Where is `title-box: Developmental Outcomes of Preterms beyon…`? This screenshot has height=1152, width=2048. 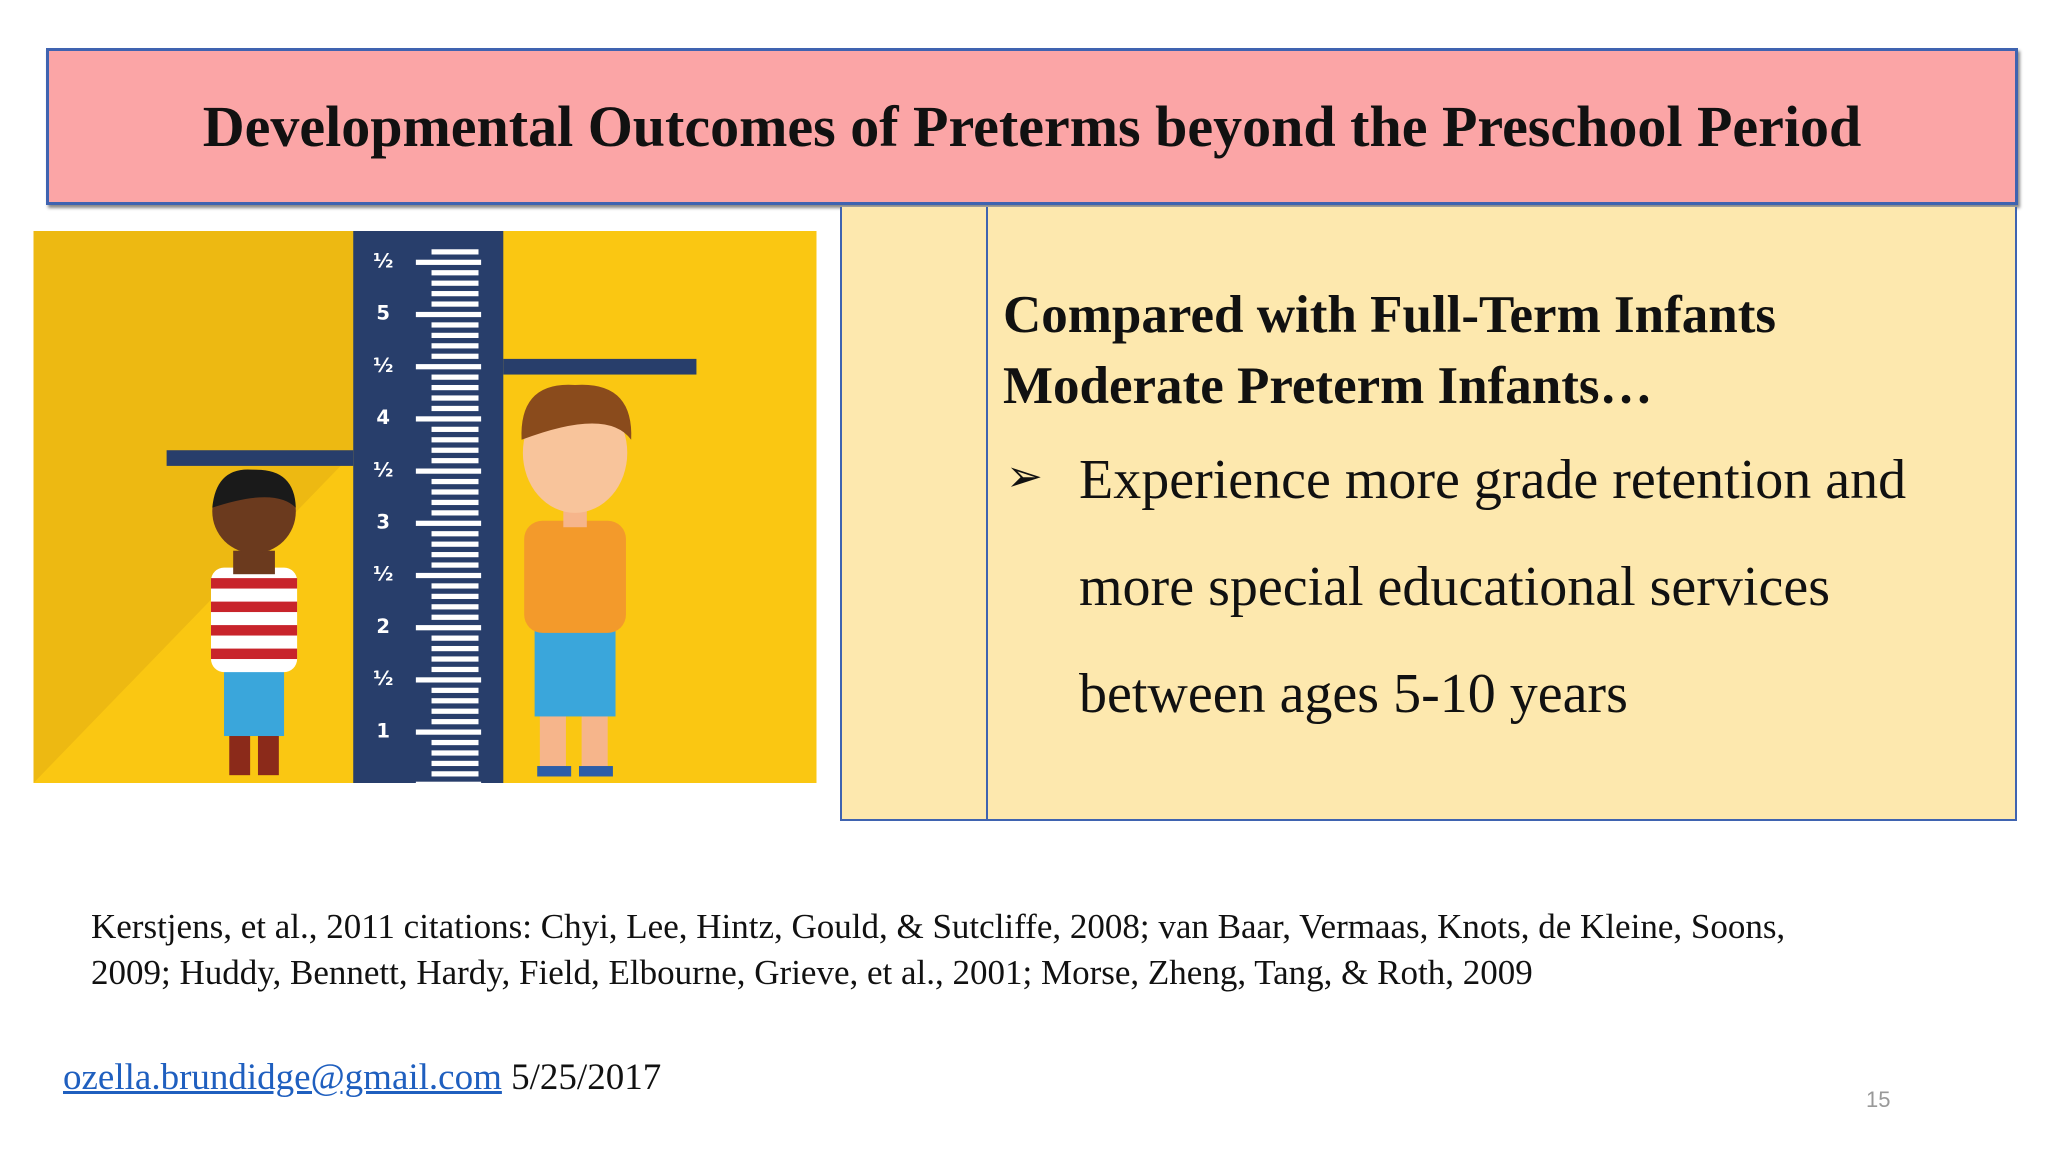
title-box: Developmental Outcomes of Preterms beyon… is located at coordinates (1032, 126).